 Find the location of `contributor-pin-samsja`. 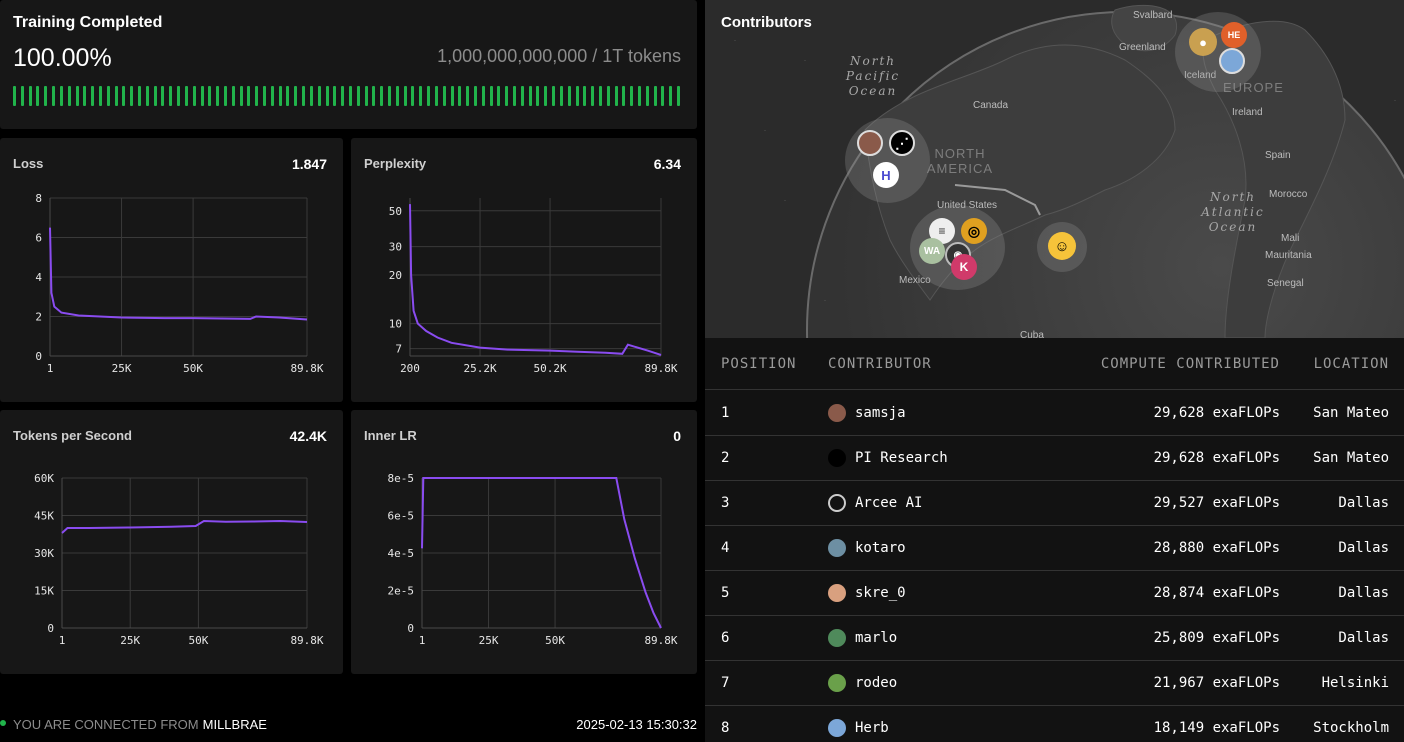

contributor-pin-samsja is located at coordinates (870, 143).